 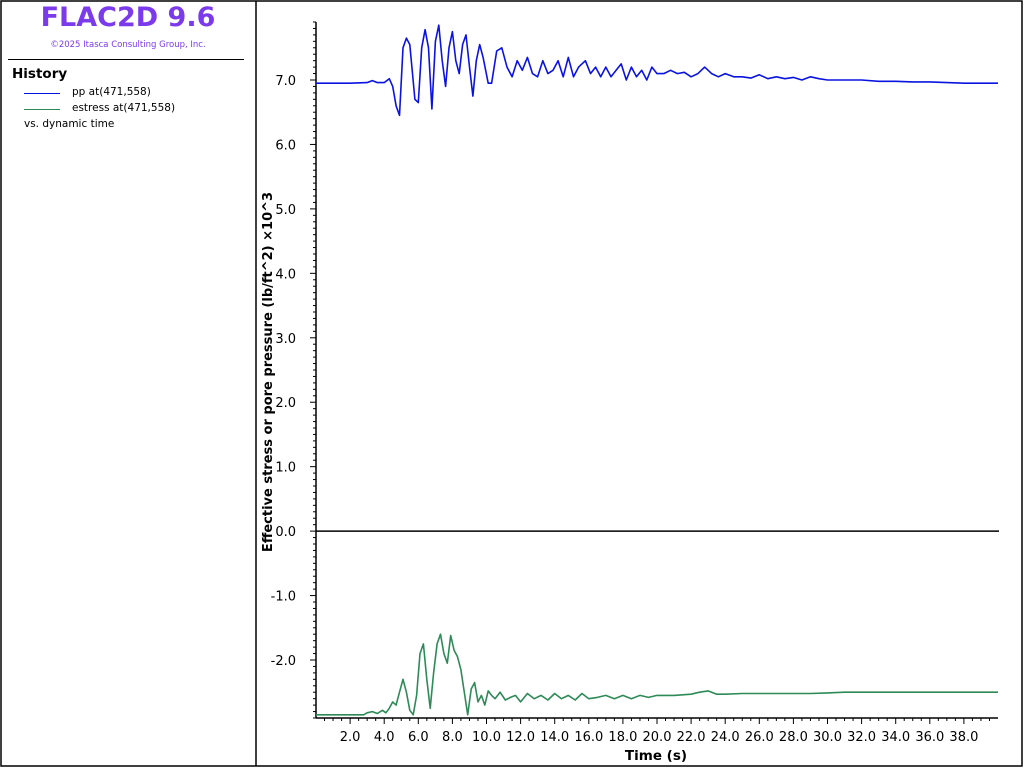 I want to click on x-tick-label: 22.0, so click(x=691, y=737).